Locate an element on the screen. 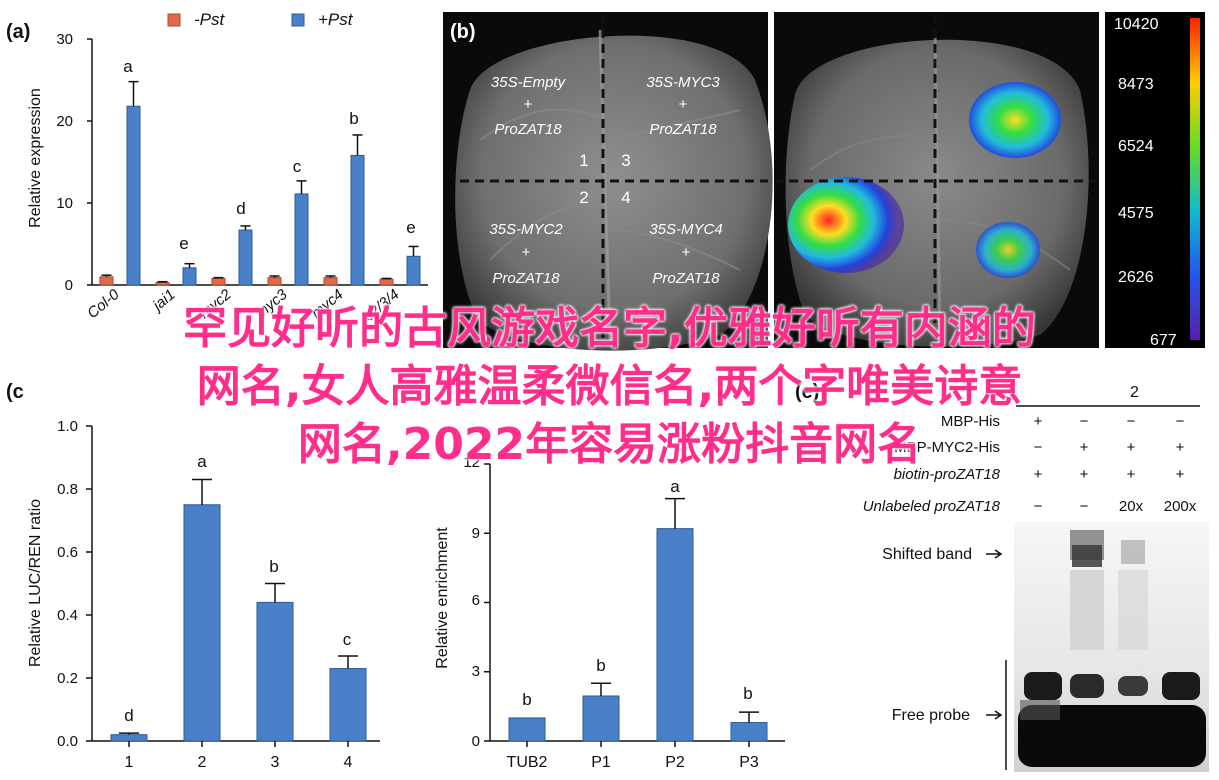 The width and height of the screenshot is (1219, 780). plot-area-a is located at coordinates (257, 162).